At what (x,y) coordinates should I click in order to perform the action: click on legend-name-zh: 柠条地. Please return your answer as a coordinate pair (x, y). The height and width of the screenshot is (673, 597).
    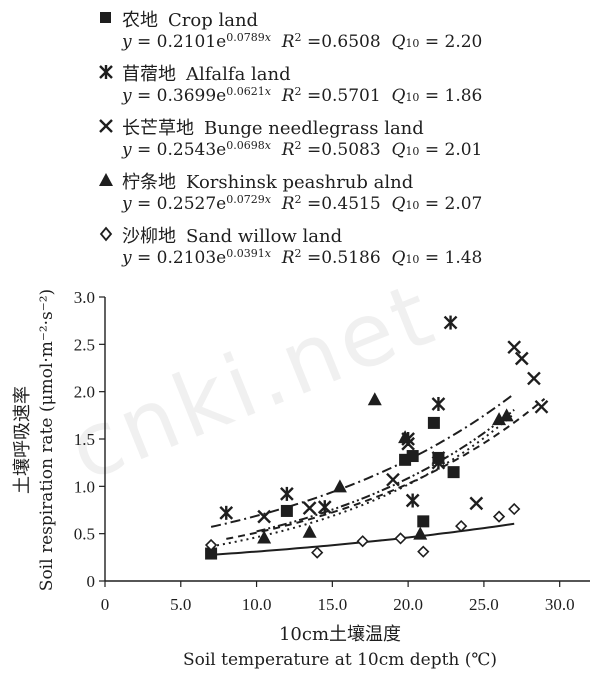
    Looking at the image, I should click on (149, 182).